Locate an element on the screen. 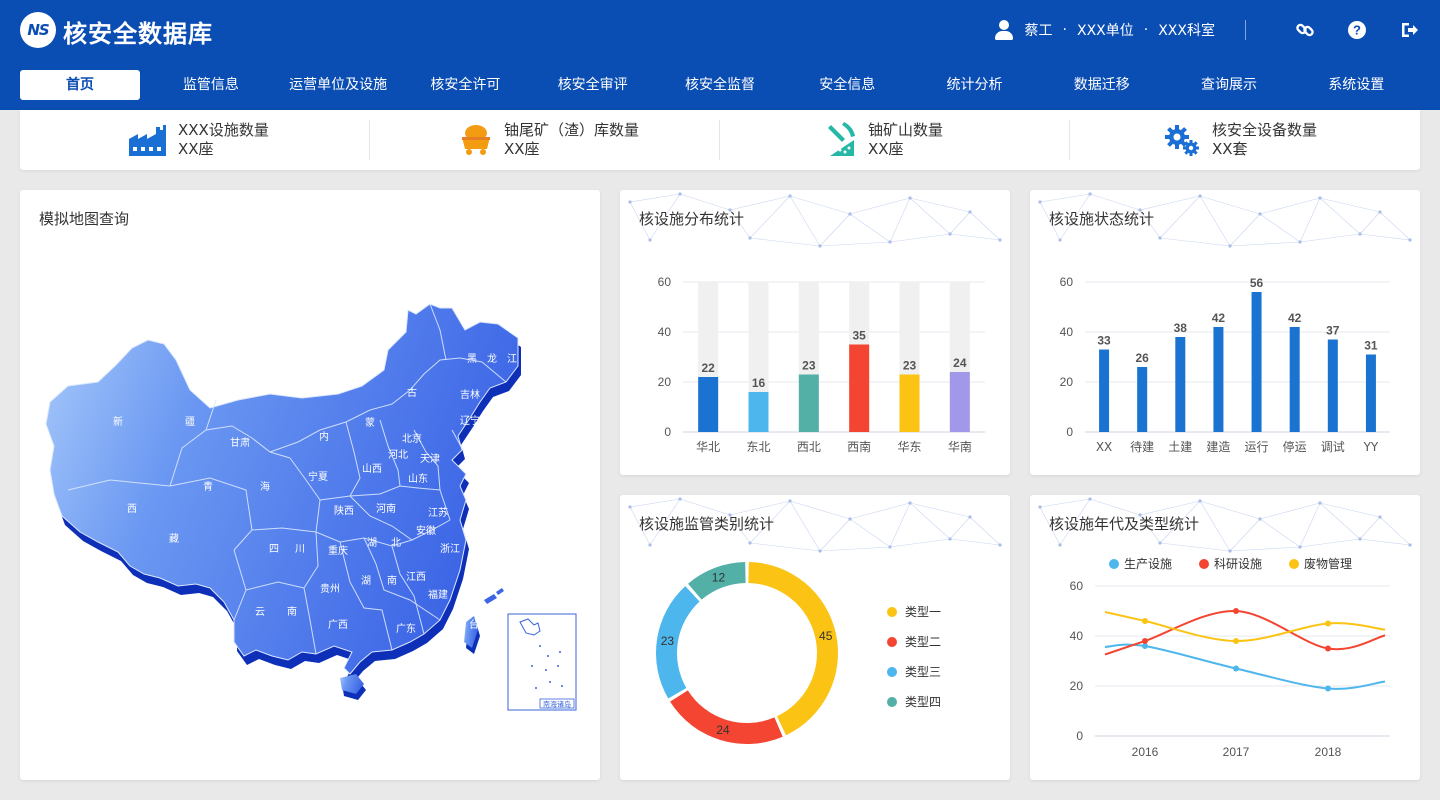  province-label: 海 is located at coordinates (265, 486).